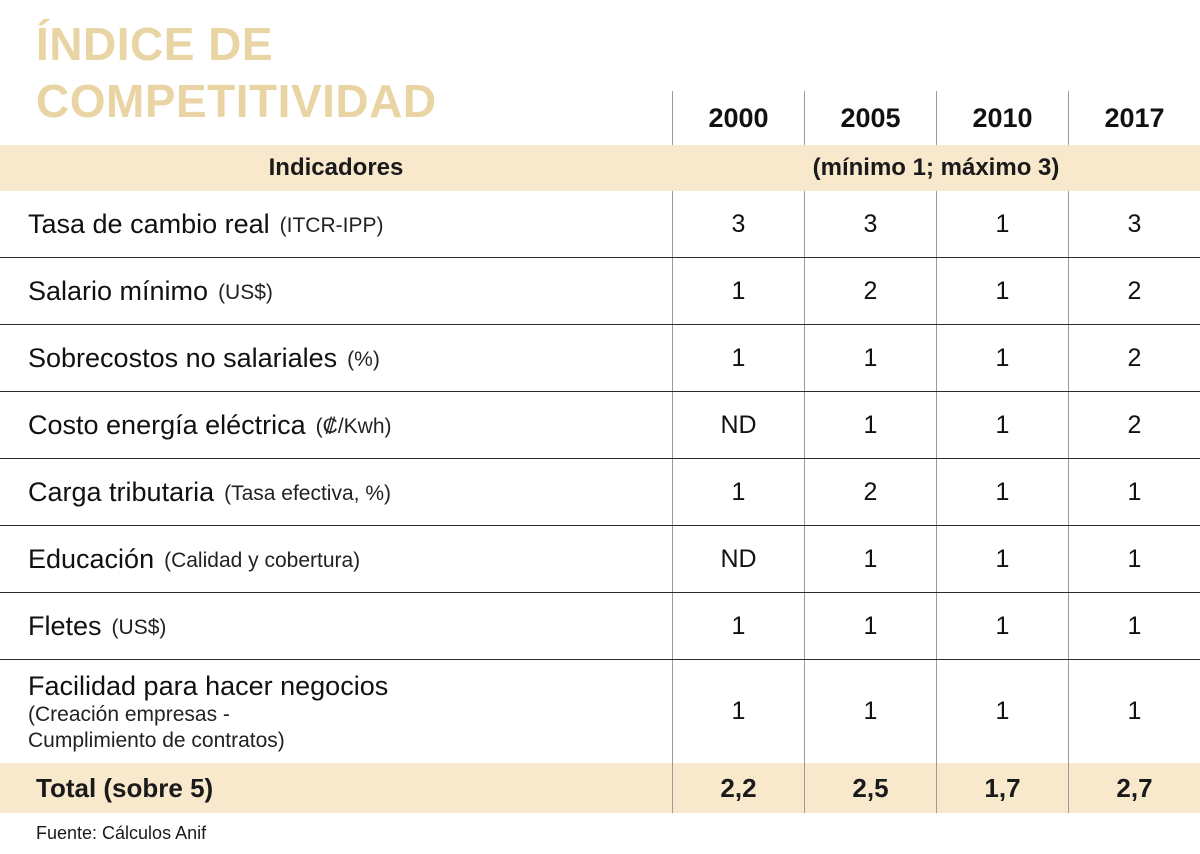  Describe the element at coordinates (236, 101) in the screenshot. I see `page-title-line2: COMPETITIVIDAD` at that location.